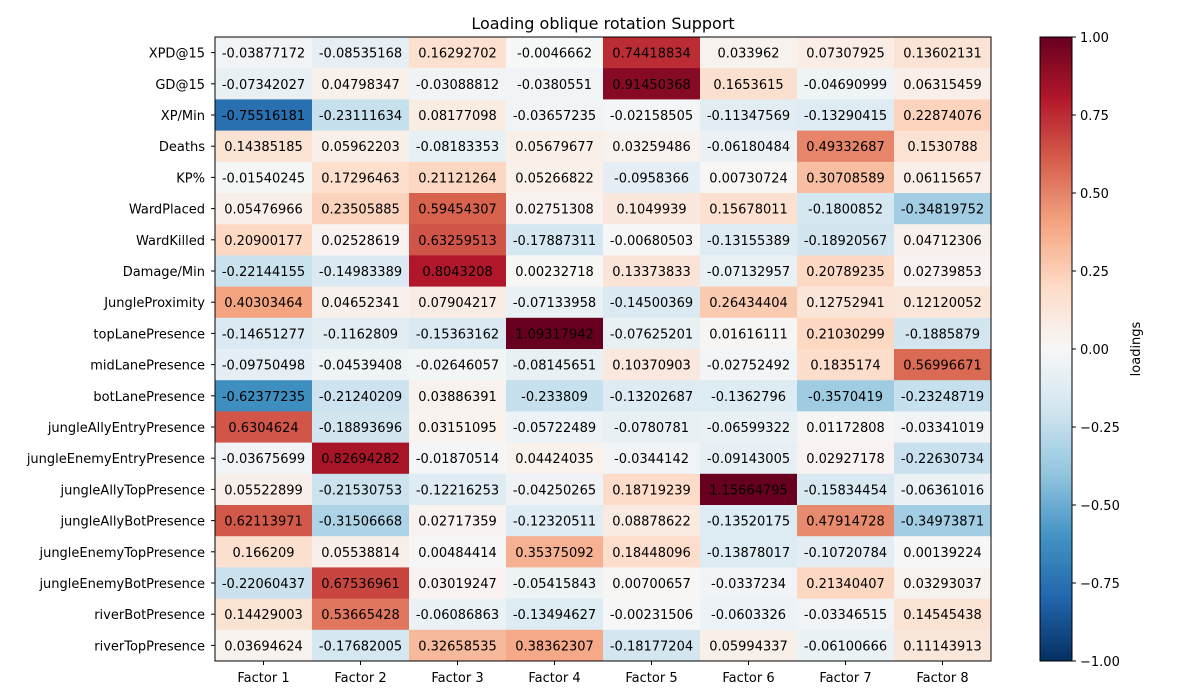 The height and width of the screenshot is (700, 1200). I want to click on cell-value-label: 0.18719239, so click(651, 490).